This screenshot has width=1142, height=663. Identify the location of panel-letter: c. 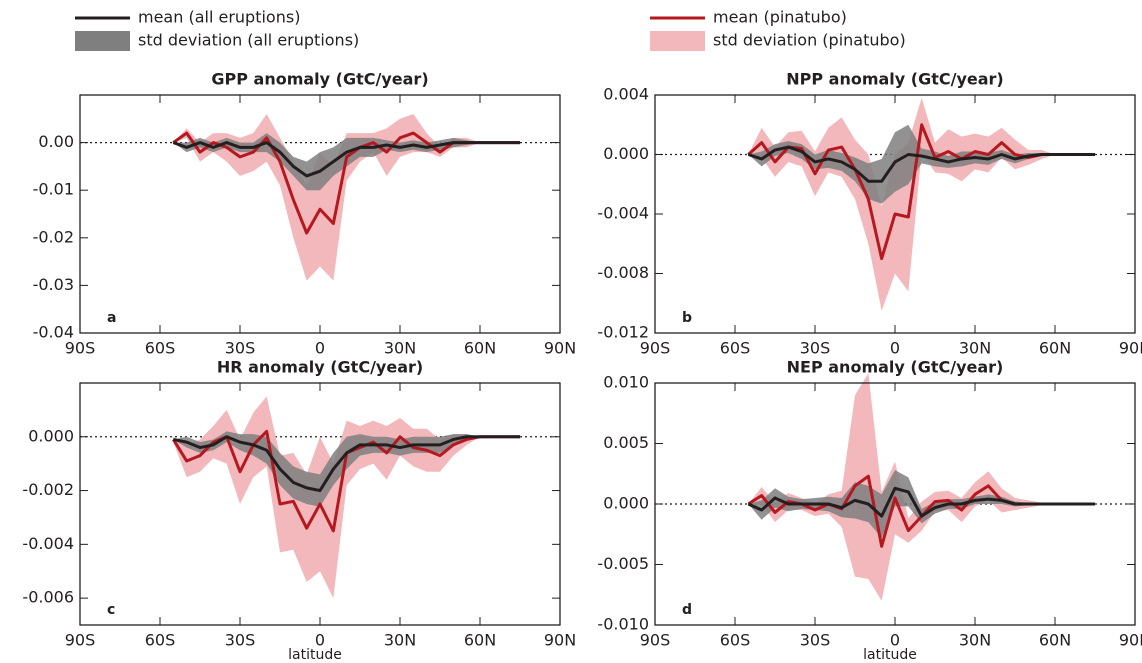
(111, 610).